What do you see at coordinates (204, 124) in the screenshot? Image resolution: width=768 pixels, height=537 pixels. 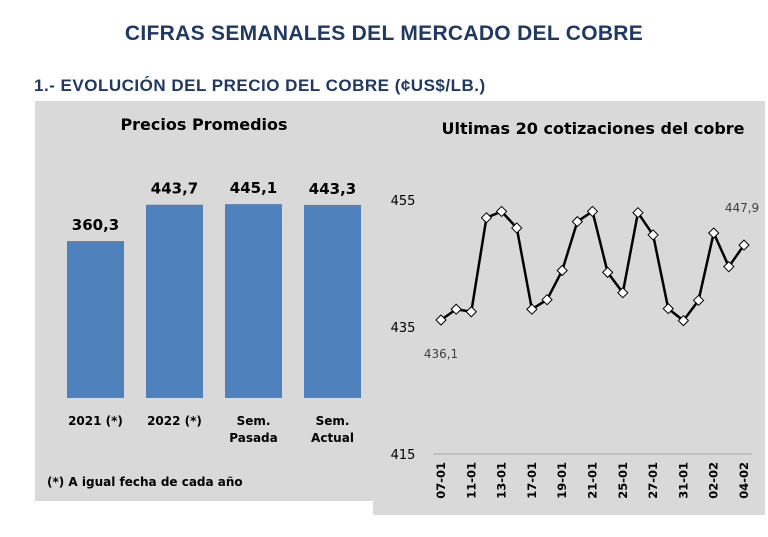 I see `bar-chart-title: Precios Promedios` at bounding box center [204, 124].